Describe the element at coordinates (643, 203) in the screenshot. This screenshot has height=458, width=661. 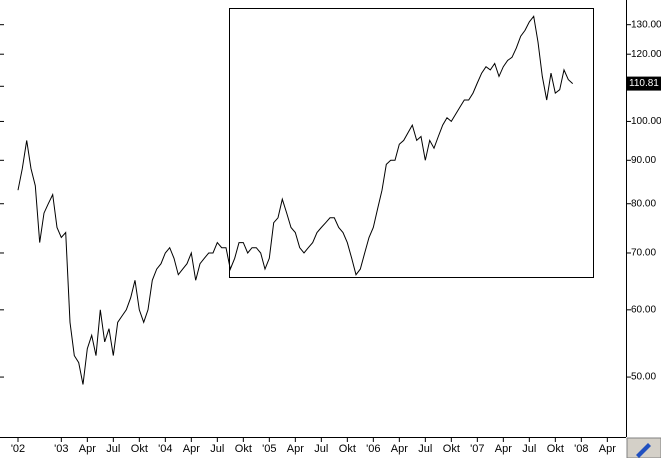
I see `y-tick-label: 80.00` at that location.